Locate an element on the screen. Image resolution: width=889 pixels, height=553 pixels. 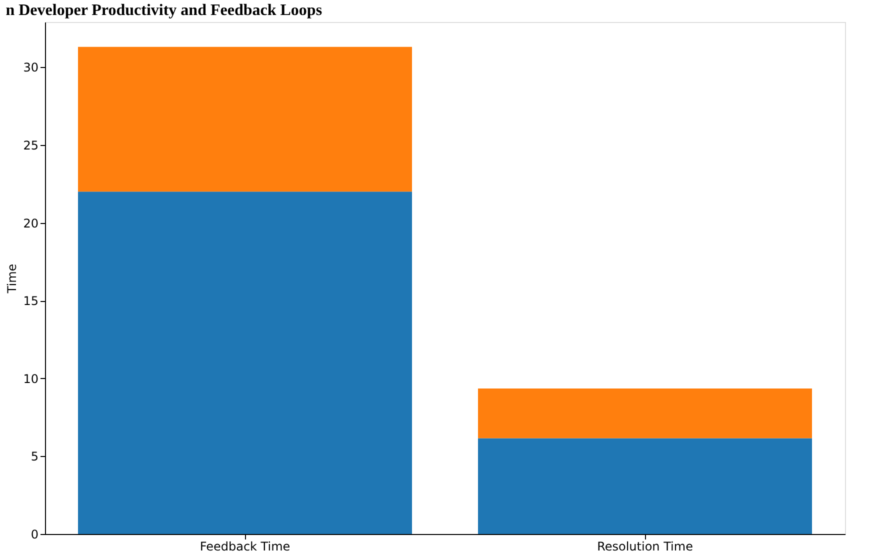
x-tick-label: Resolution Time is located at coordinates (645, 546).